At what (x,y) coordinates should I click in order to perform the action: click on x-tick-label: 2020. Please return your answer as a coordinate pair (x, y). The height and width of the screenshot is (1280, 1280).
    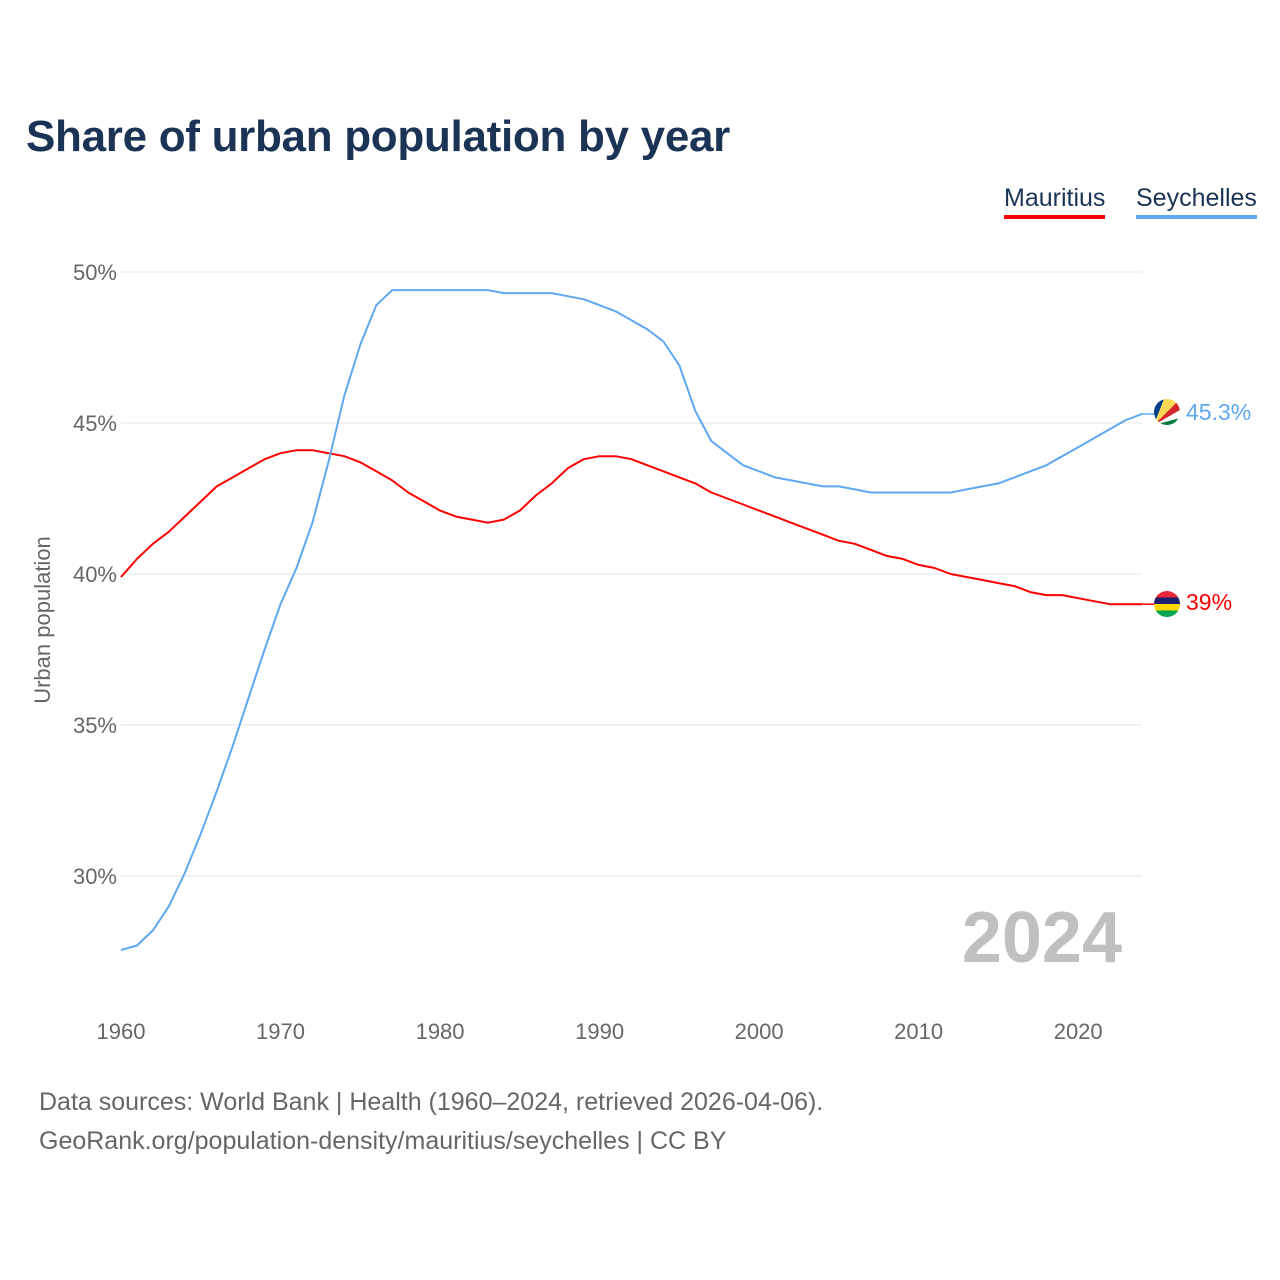
    Looking at the image, I should click on (1078, 1031).